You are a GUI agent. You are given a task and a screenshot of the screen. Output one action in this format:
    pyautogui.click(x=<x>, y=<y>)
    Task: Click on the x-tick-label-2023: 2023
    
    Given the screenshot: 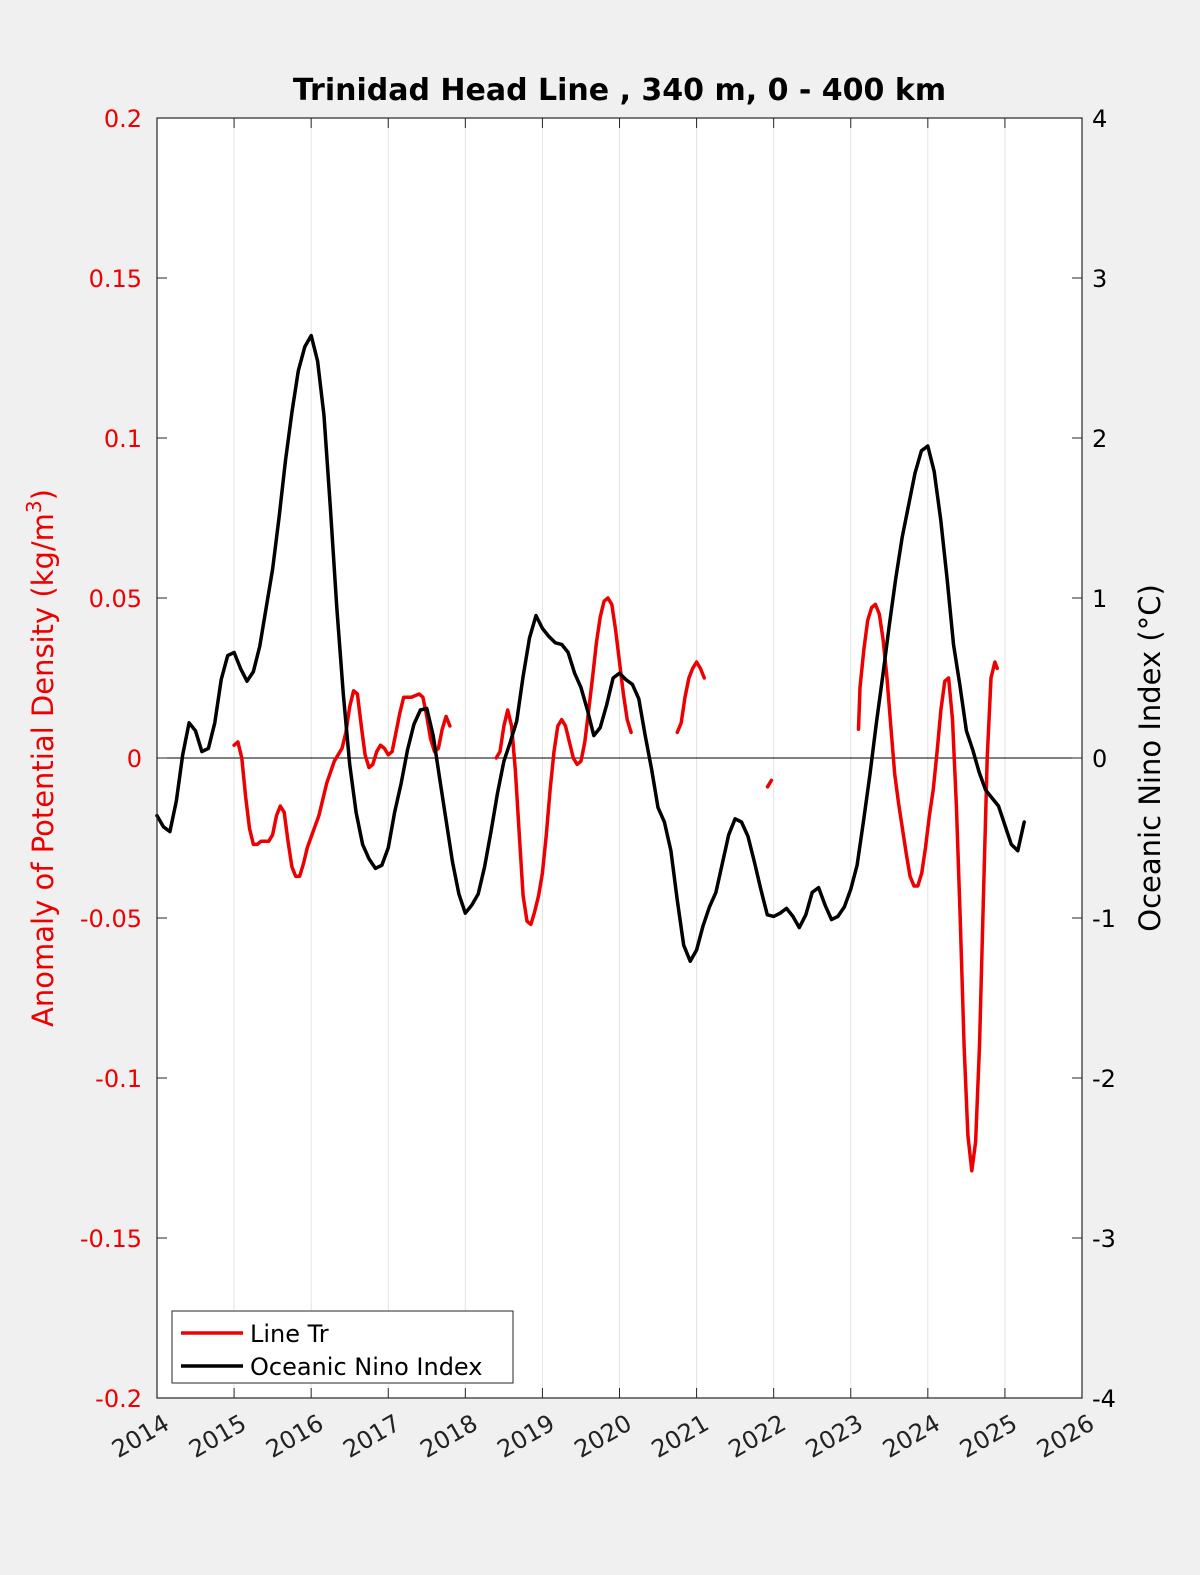 What is the action you would take?
    pyautogui.click(x=834, y=1436)
    